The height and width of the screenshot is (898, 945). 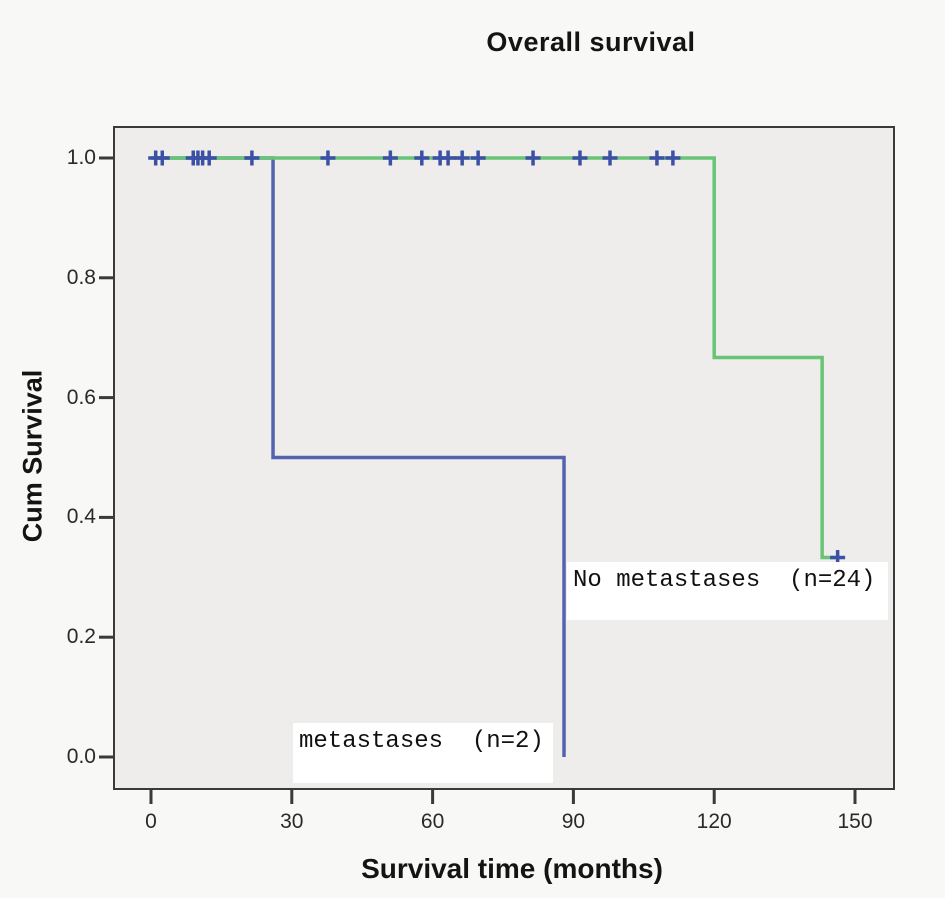 I want to click on y-tick-label: 1.0, so click(x=81, y=157).